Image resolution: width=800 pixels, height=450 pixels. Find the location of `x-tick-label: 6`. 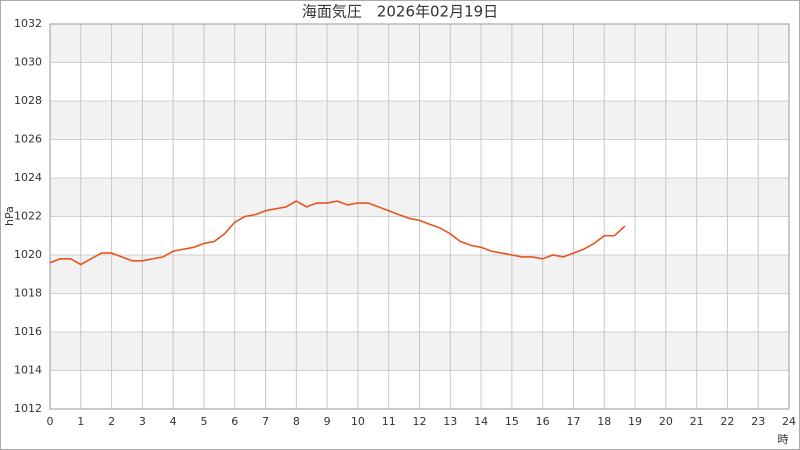

x-tick-label: 6 is located at coordinates (234, 421).